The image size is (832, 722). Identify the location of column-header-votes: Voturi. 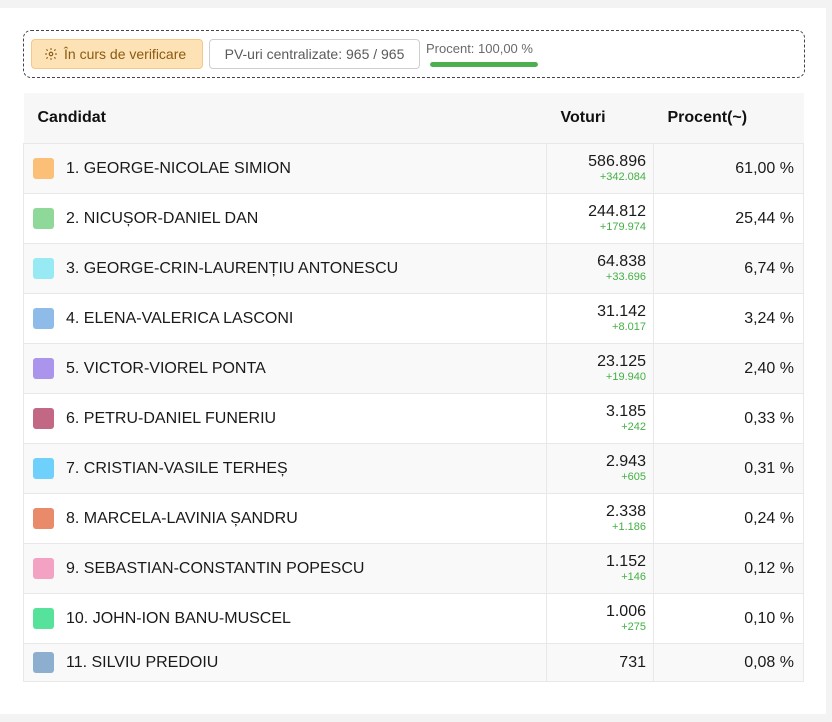
(600, 118).